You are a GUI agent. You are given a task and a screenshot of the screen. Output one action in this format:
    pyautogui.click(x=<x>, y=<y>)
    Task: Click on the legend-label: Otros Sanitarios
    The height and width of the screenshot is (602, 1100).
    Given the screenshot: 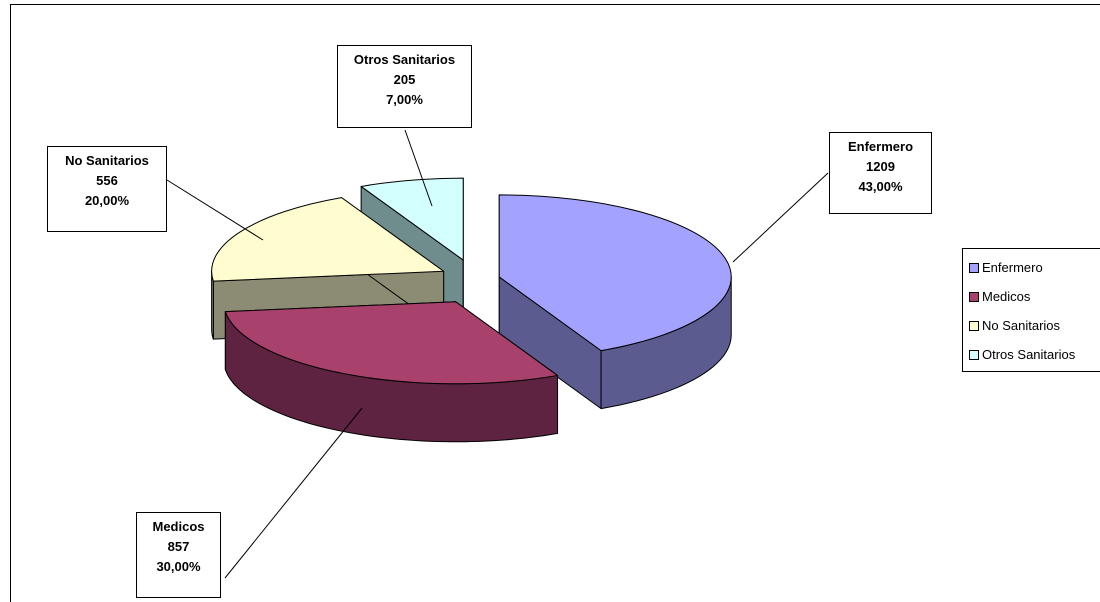 What is the action you would take?
    pyautogui.click(x=1029, y=354)
    